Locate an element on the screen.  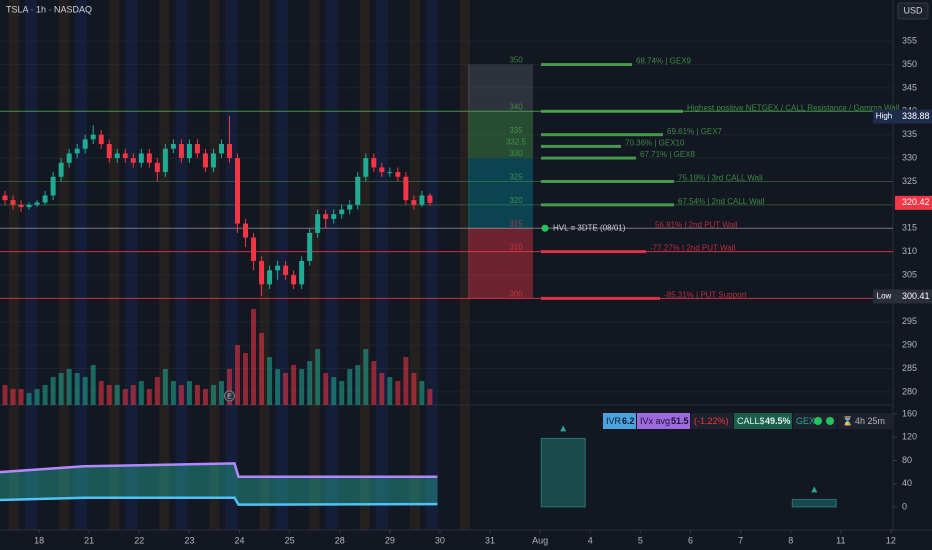
timer-badge is located at coordinates (865, 421).